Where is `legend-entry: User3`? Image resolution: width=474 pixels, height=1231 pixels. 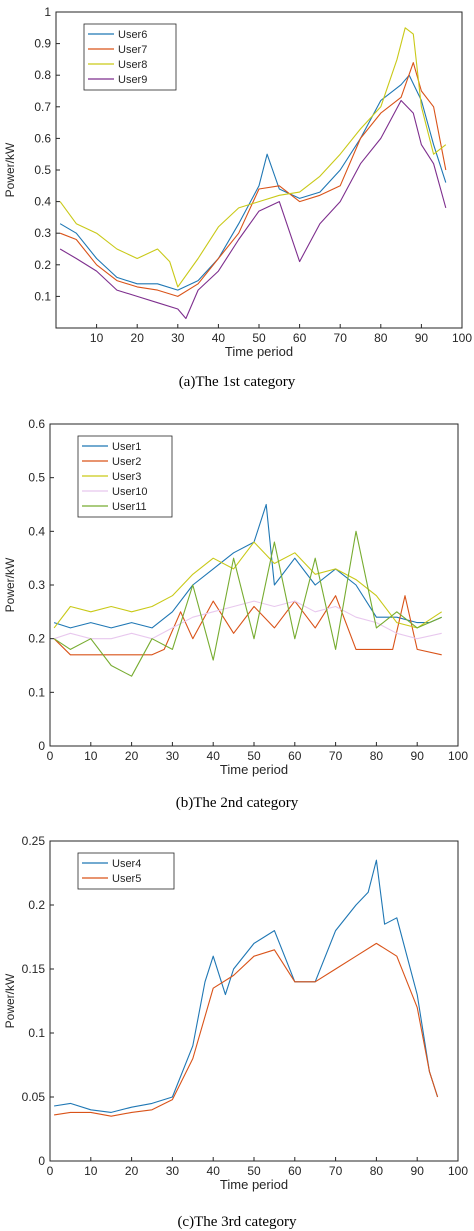 legend-entry: User3 is located at coordinates (126, 477).